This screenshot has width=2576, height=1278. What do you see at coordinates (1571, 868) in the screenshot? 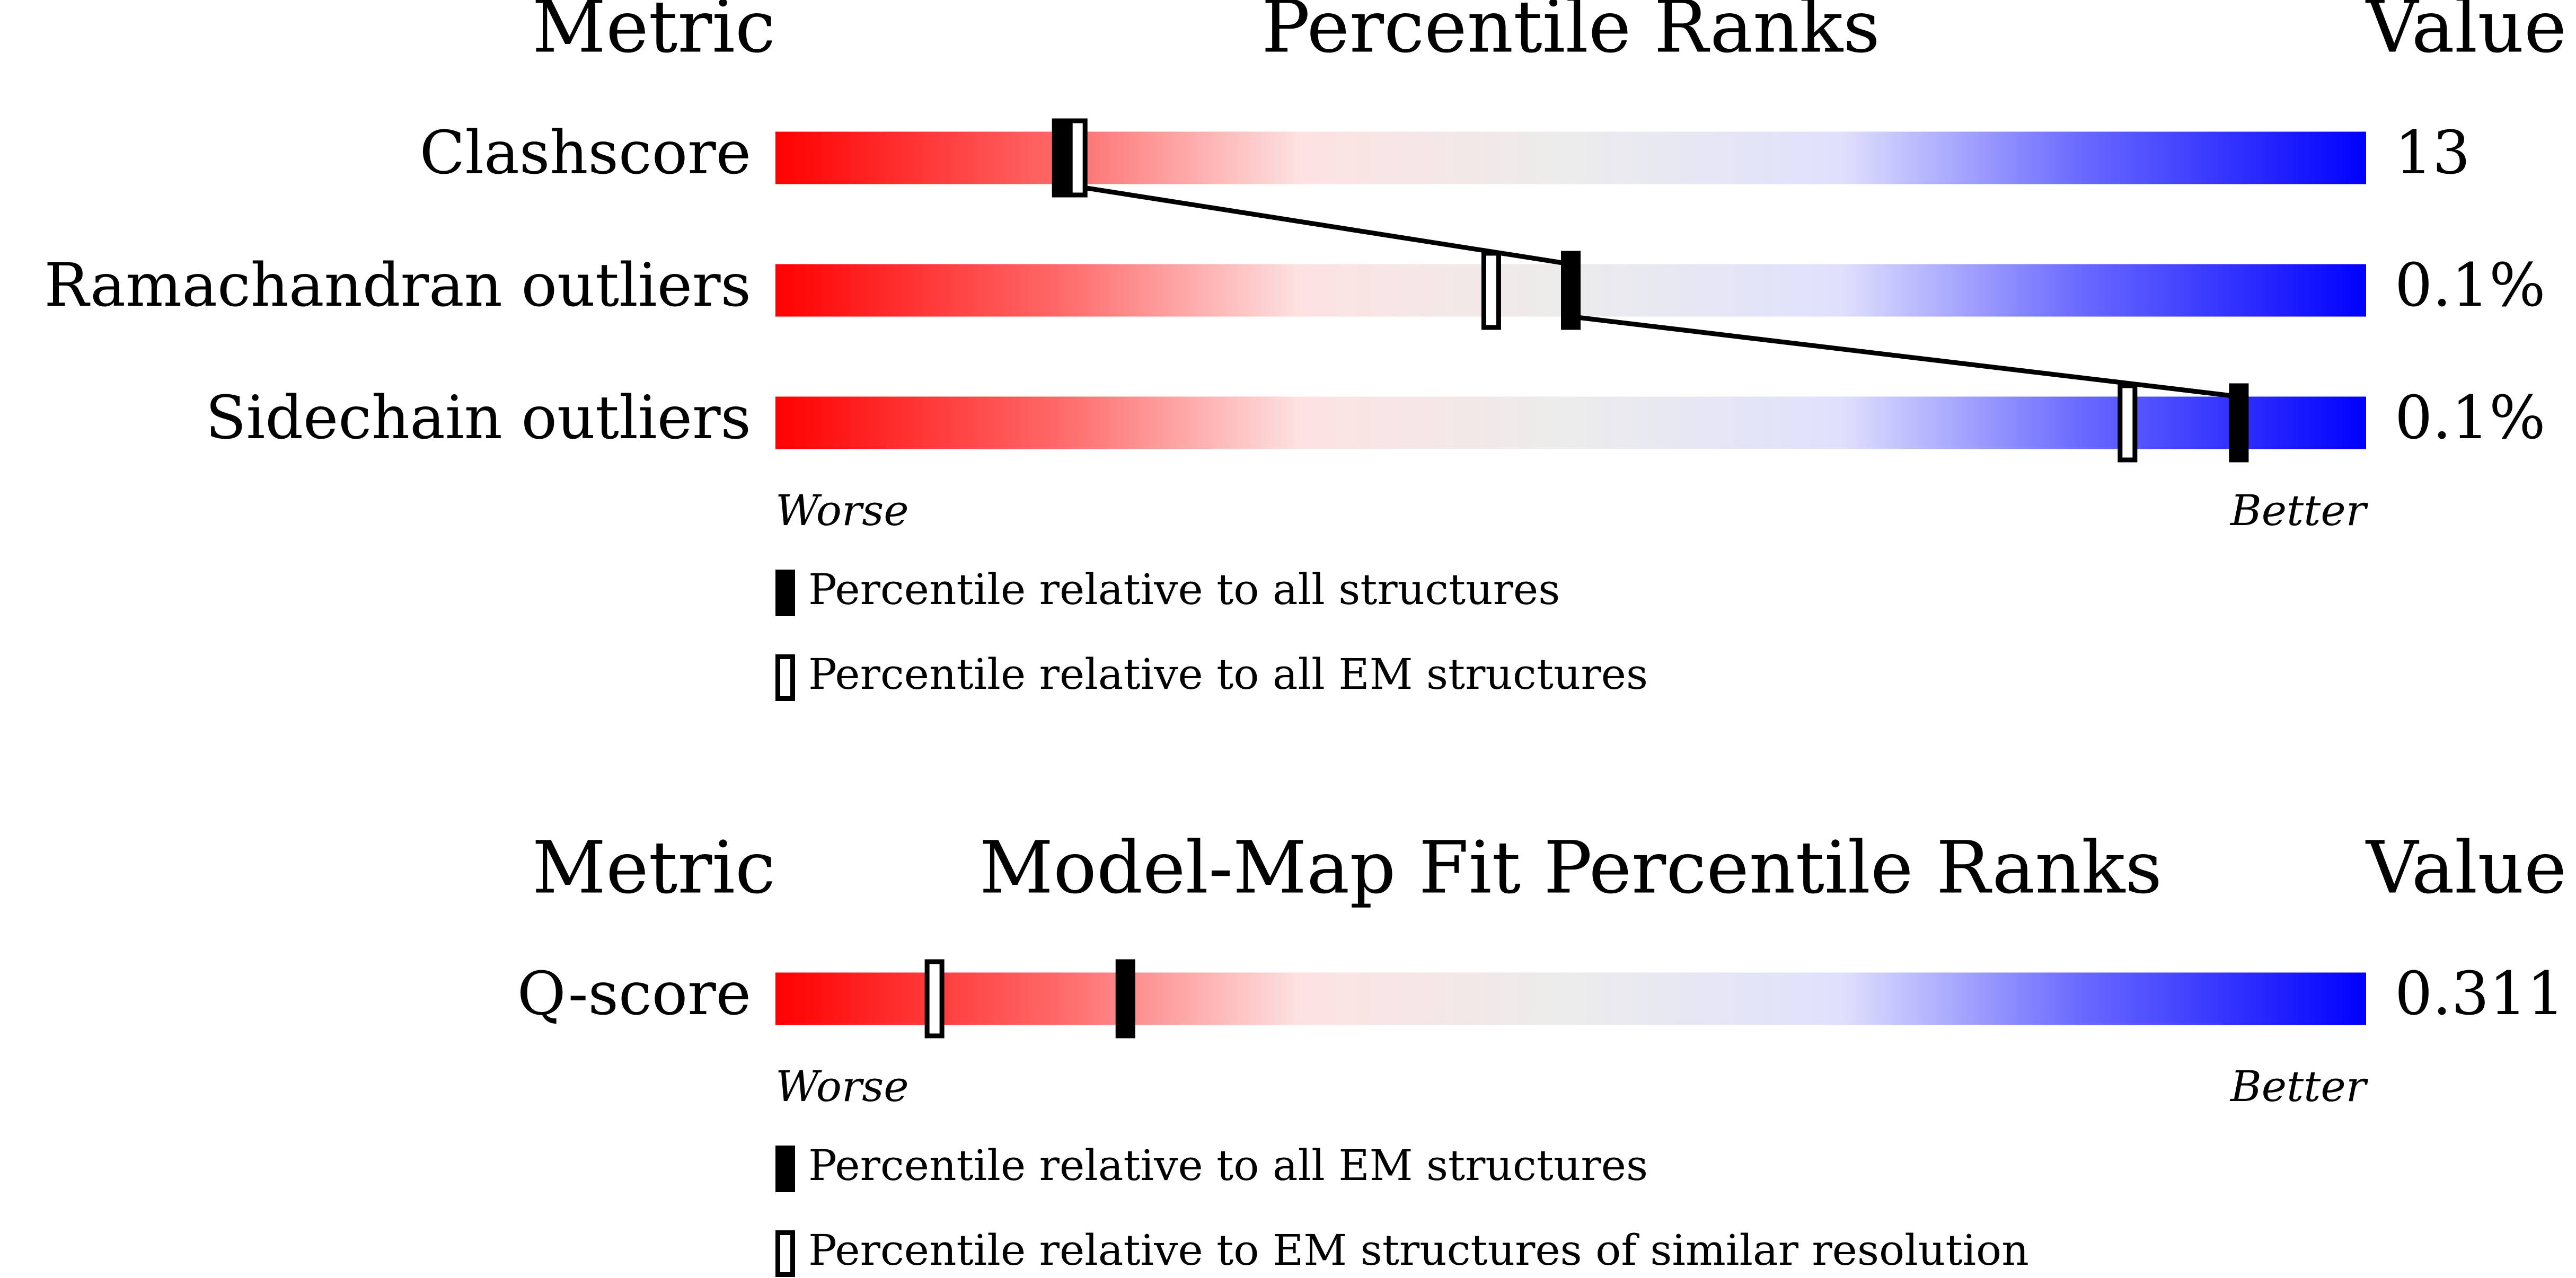
I see `header-title: Model-Map Fit Percentile Ranks` at bounding box center [1571, 868].